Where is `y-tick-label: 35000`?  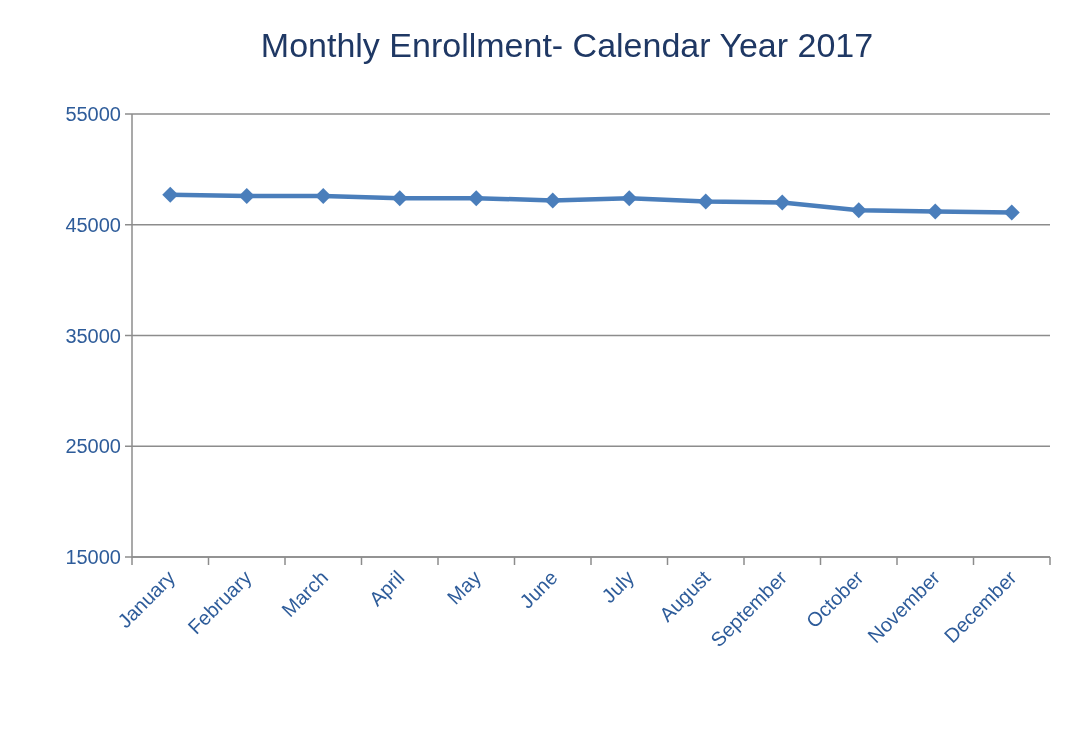
y-tick-label: 35000 is located at coordinates (93, 335).